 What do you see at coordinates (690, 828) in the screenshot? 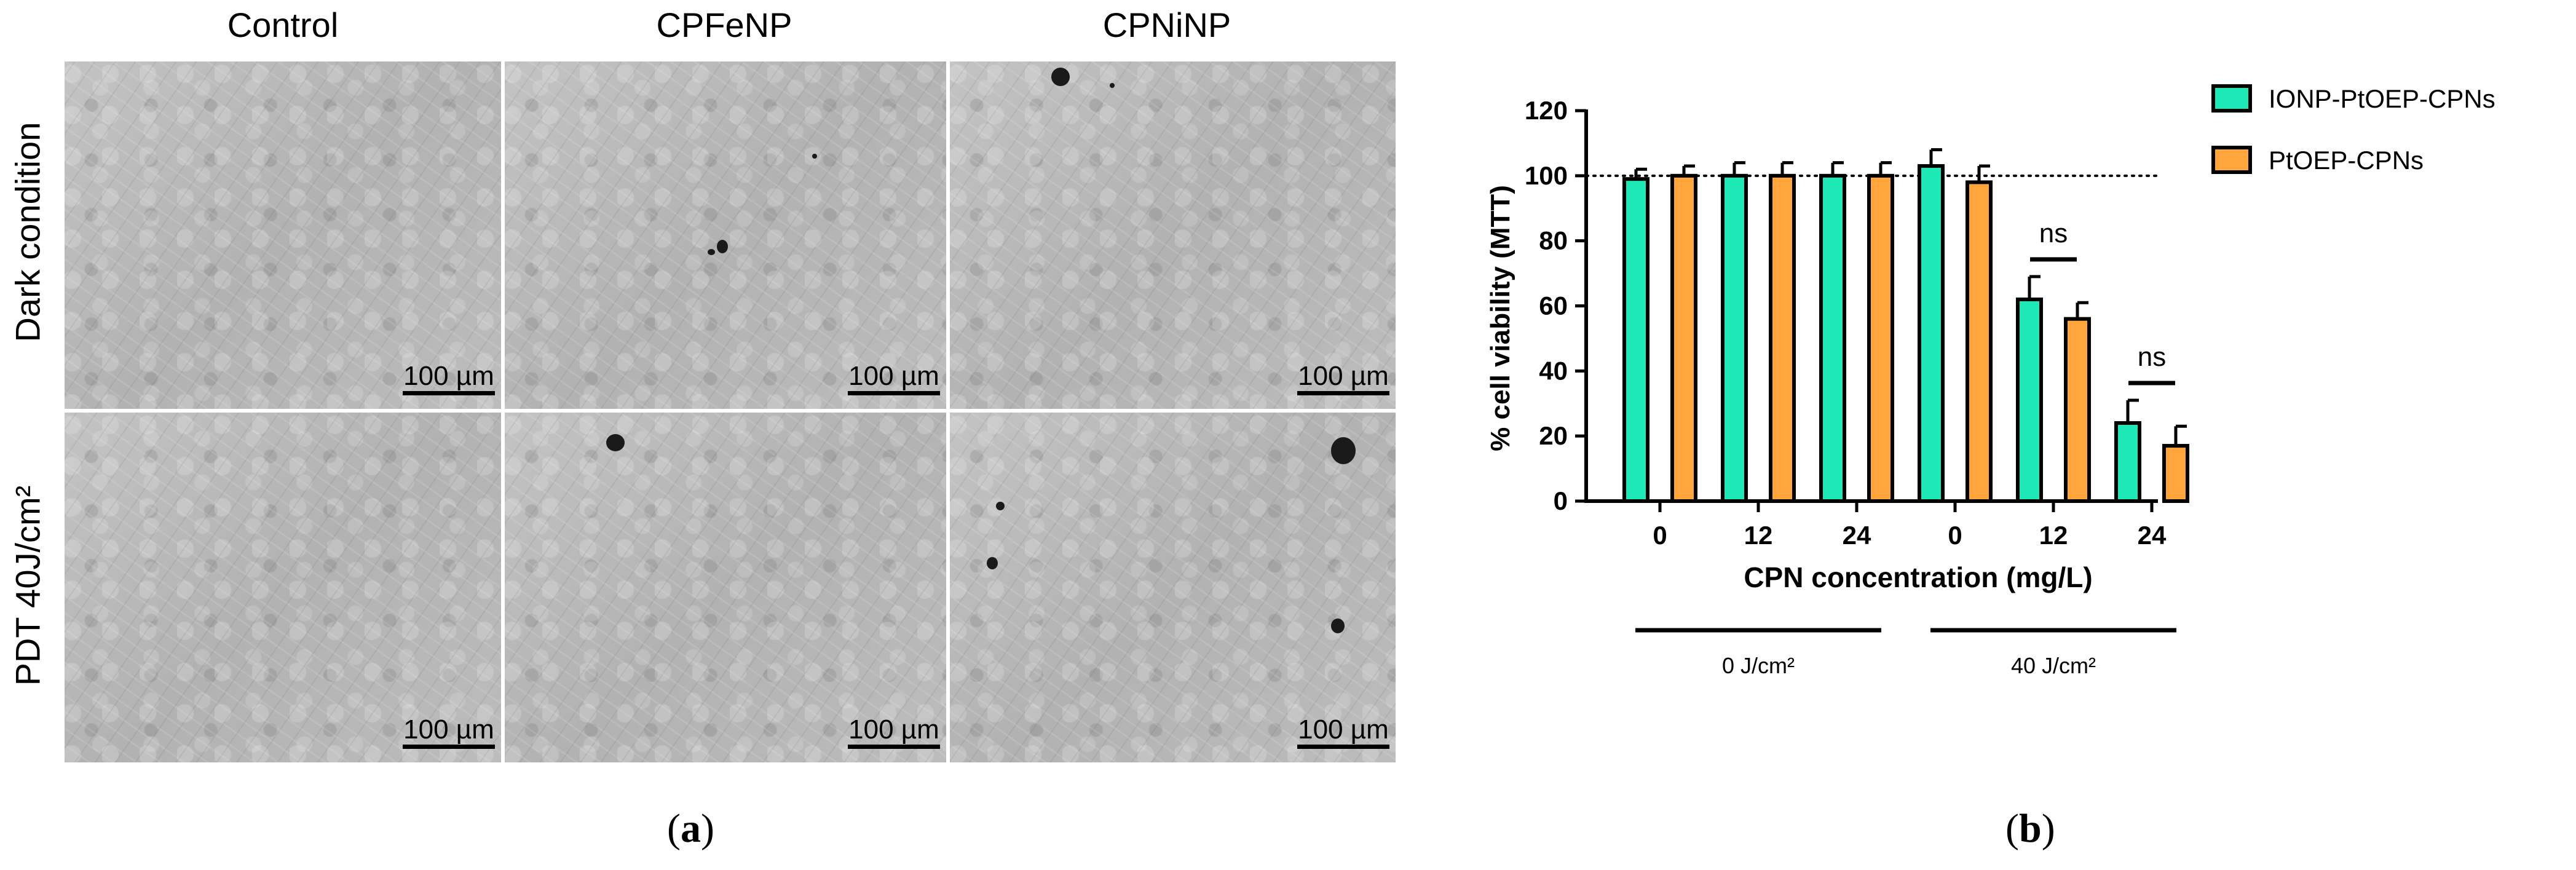
I see `panel-label-a: (a)` at bounding box center [690, 828].